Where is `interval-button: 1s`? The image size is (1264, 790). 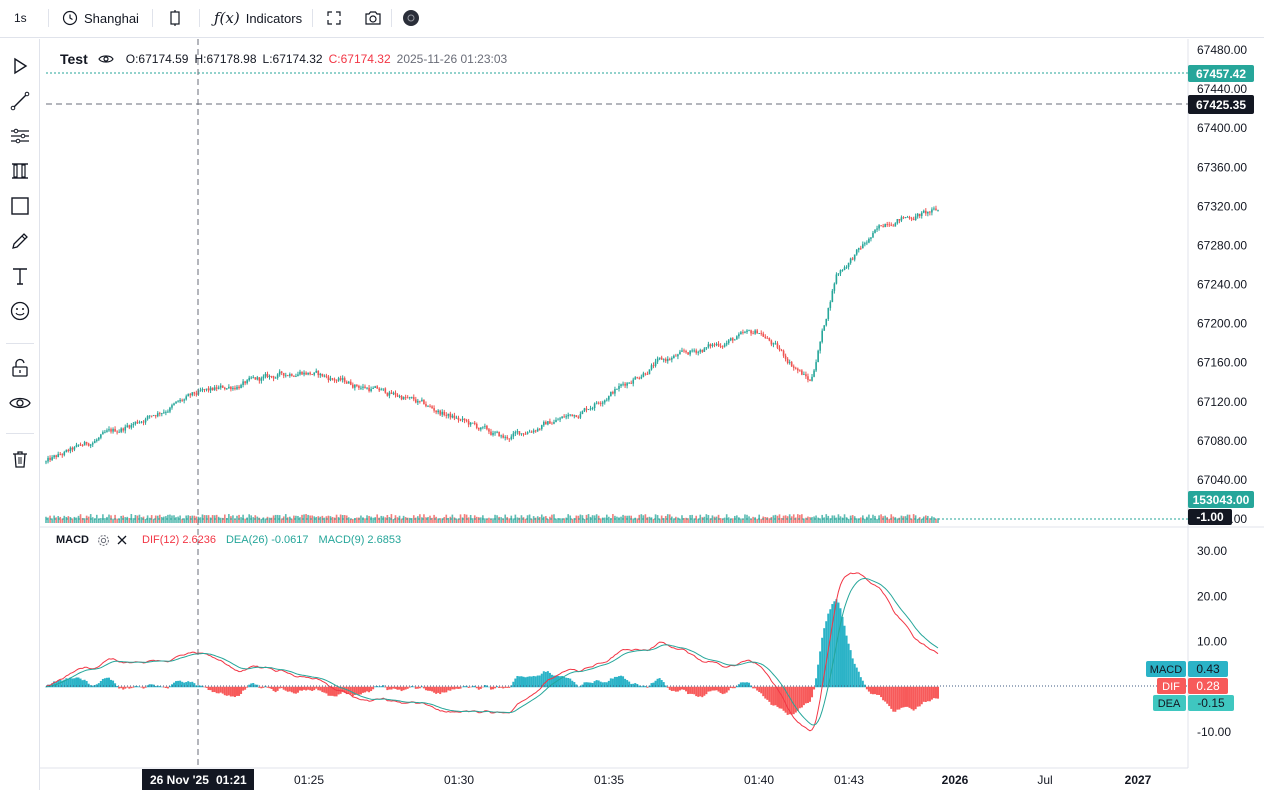
interval-button: 1s is located at coordinates (20, 18).